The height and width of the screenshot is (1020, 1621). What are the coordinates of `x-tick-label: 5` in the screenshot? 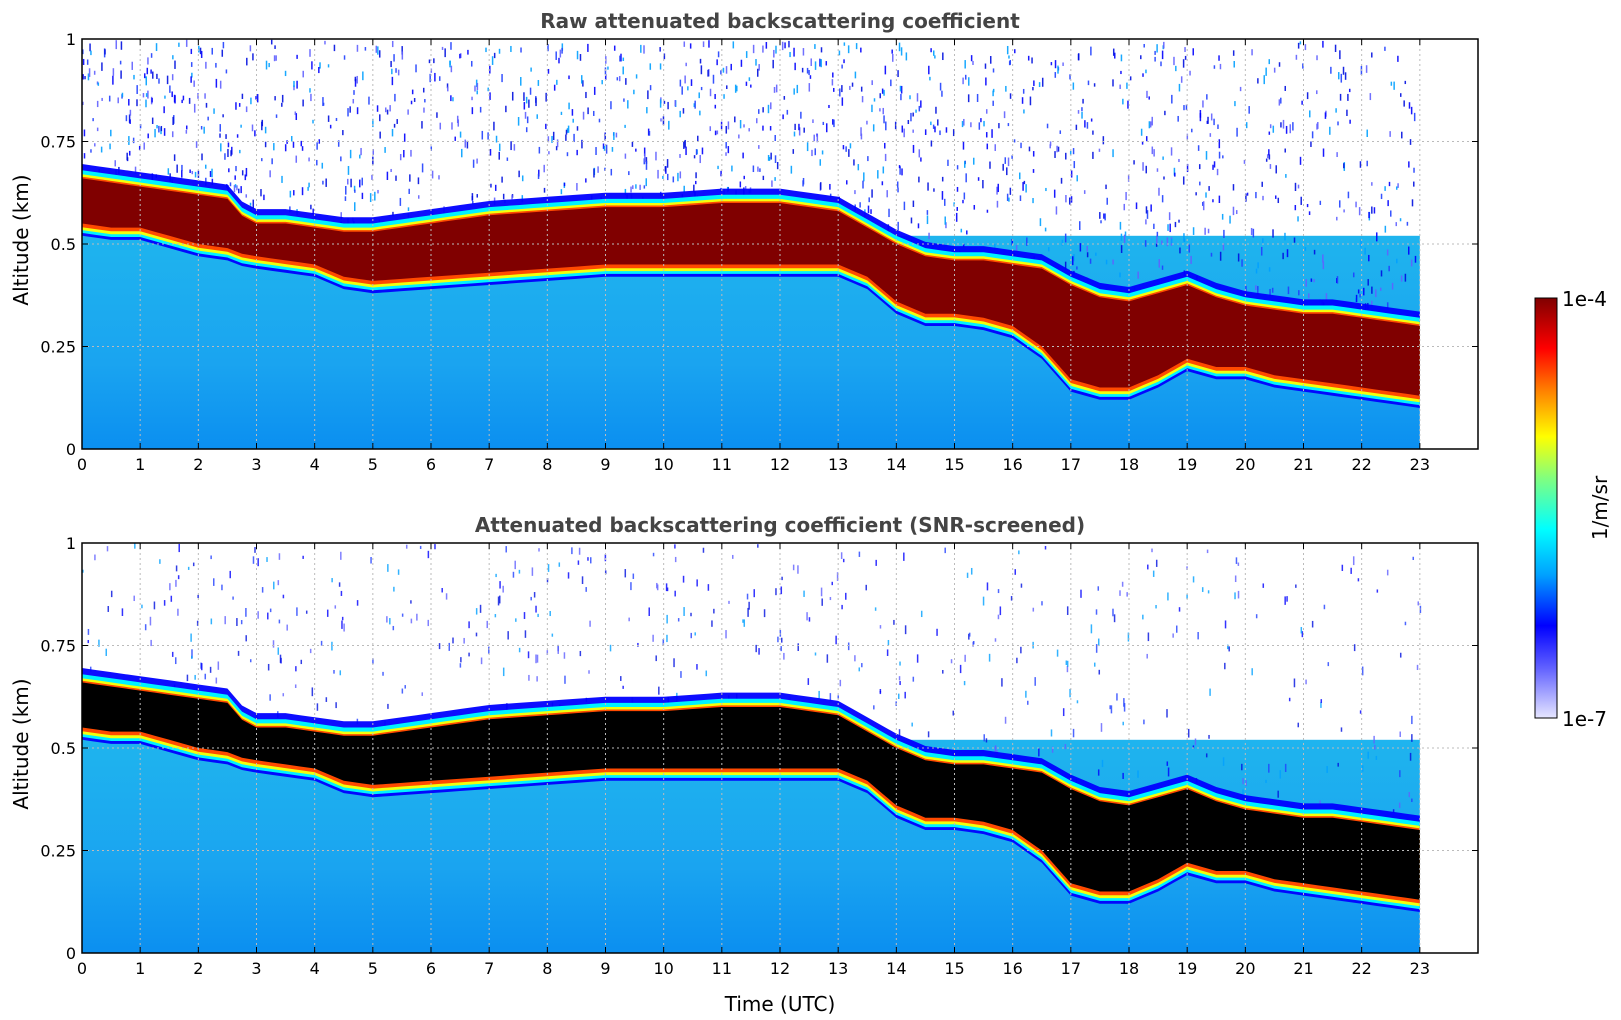 It's located at (373, 968).